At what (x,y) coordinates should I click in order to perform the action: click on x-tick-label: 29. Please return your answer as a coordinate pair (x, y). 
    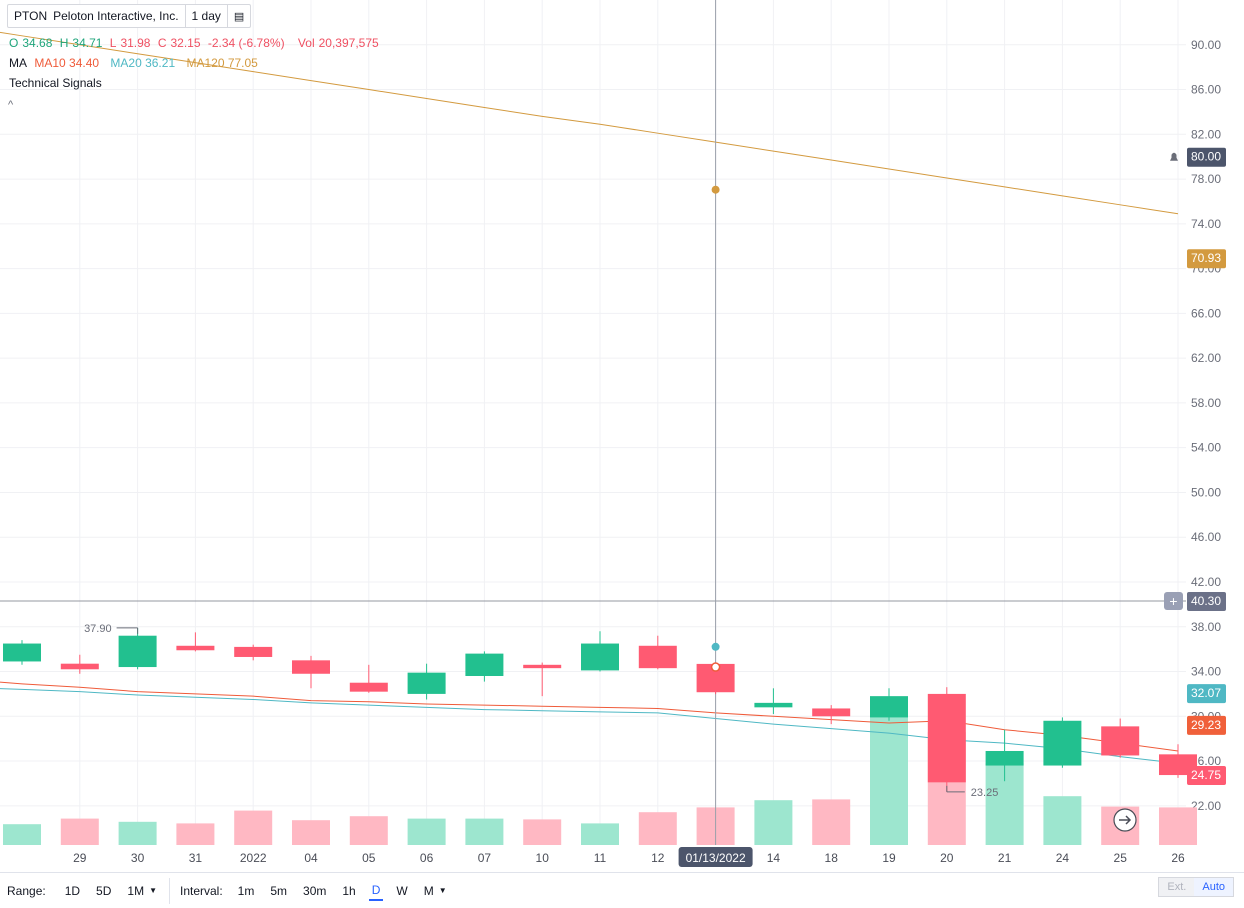
    Looking at the image, I should click on (80, 858).